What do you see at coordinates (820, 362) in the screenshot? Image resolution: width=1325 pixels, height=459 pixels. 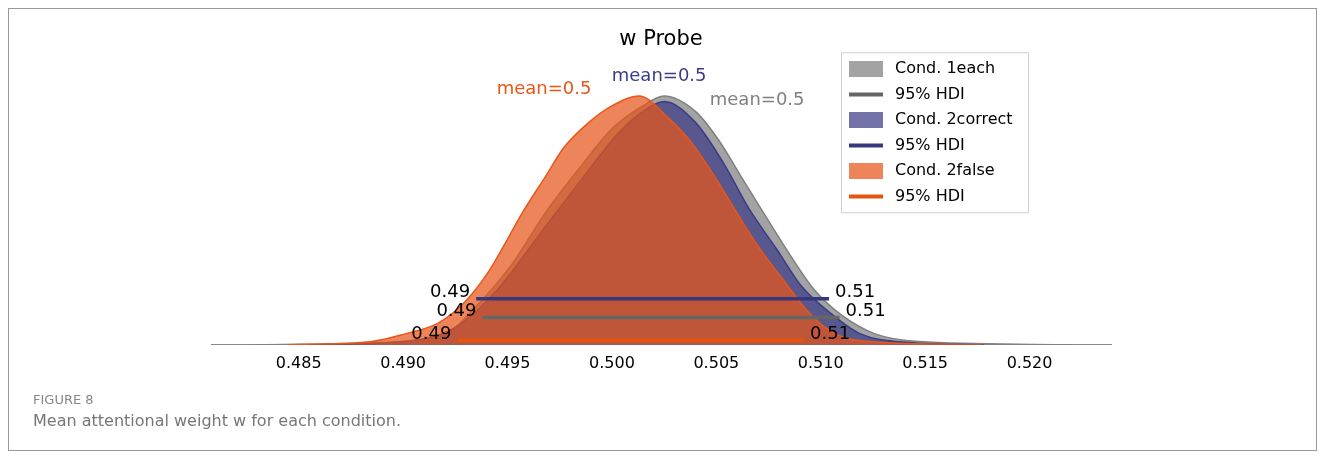 I see `x-tick-label: 0.510` at bounding box center [820, 362].